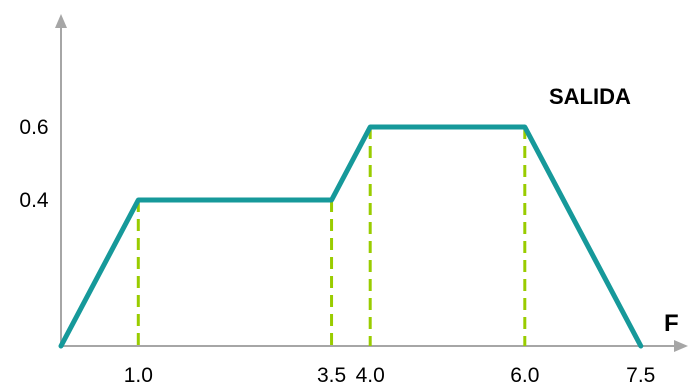 The height and width of the screenshot is (383, 690). Describe the element at coordinates (33, 127) in the screenshot. I see `y-tick-label-1: 0.6` at that location.